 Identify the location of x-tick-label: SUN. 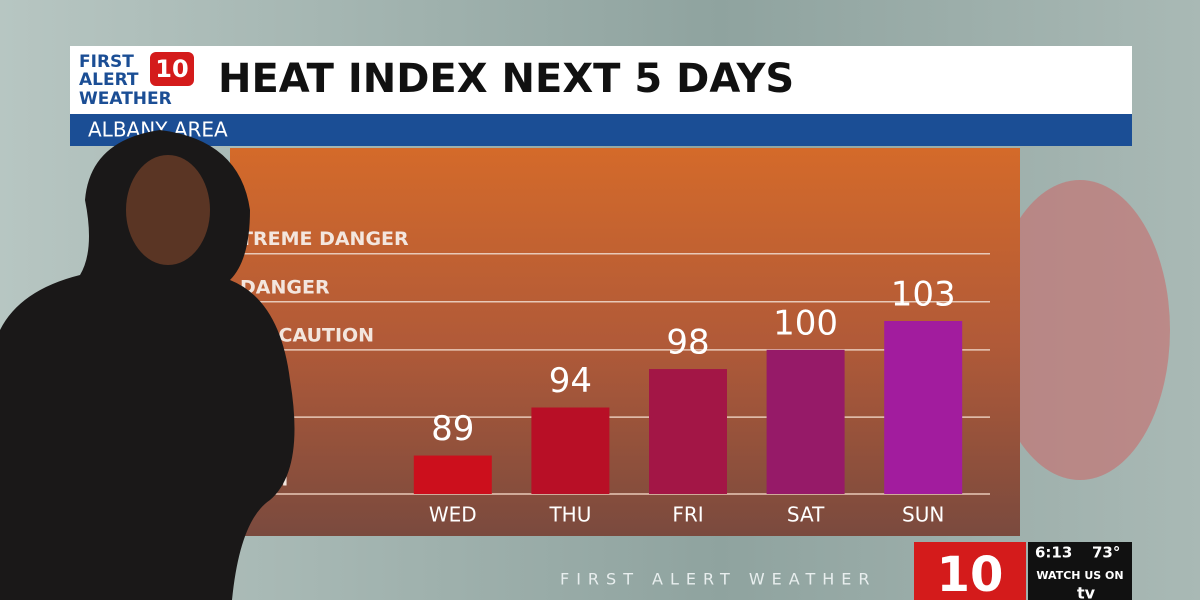
(923, 515).